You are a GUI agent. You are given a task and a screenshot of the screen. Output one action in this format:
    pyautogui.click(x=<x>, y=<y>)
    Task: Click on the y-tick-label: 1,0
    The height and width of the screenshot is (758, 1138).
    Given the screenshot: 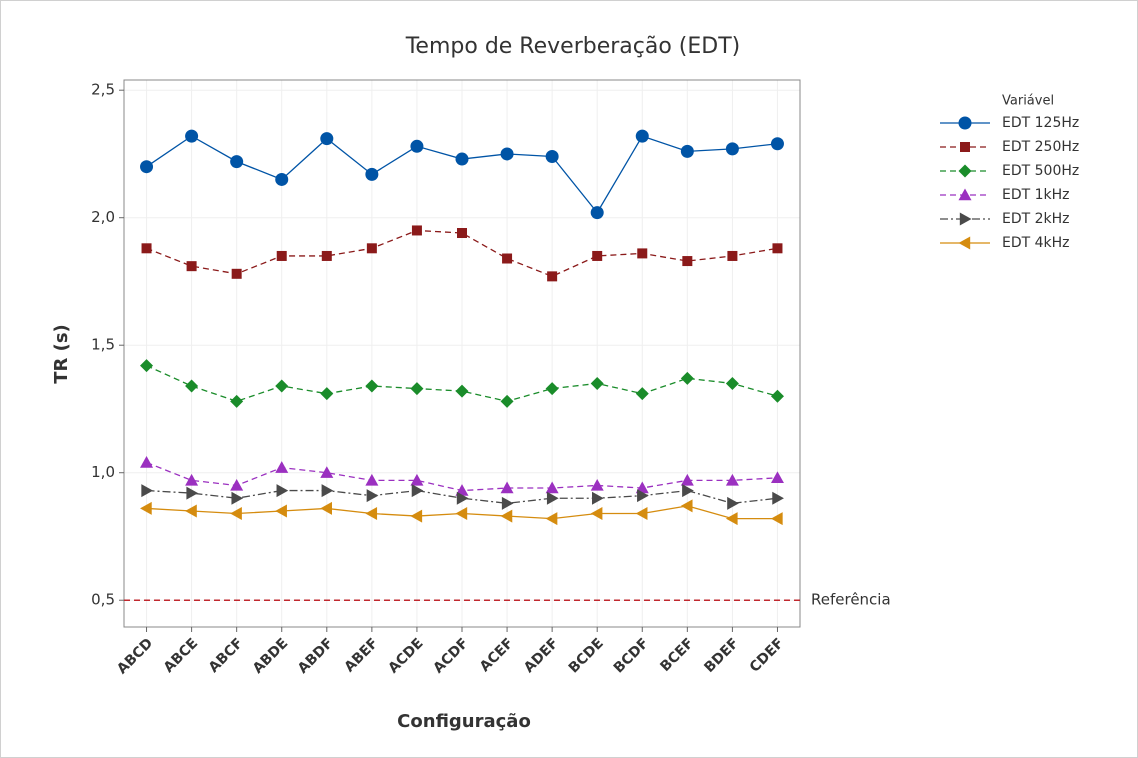 What is the action you would take?
    pyautogui.click(x=103, y=472)
    